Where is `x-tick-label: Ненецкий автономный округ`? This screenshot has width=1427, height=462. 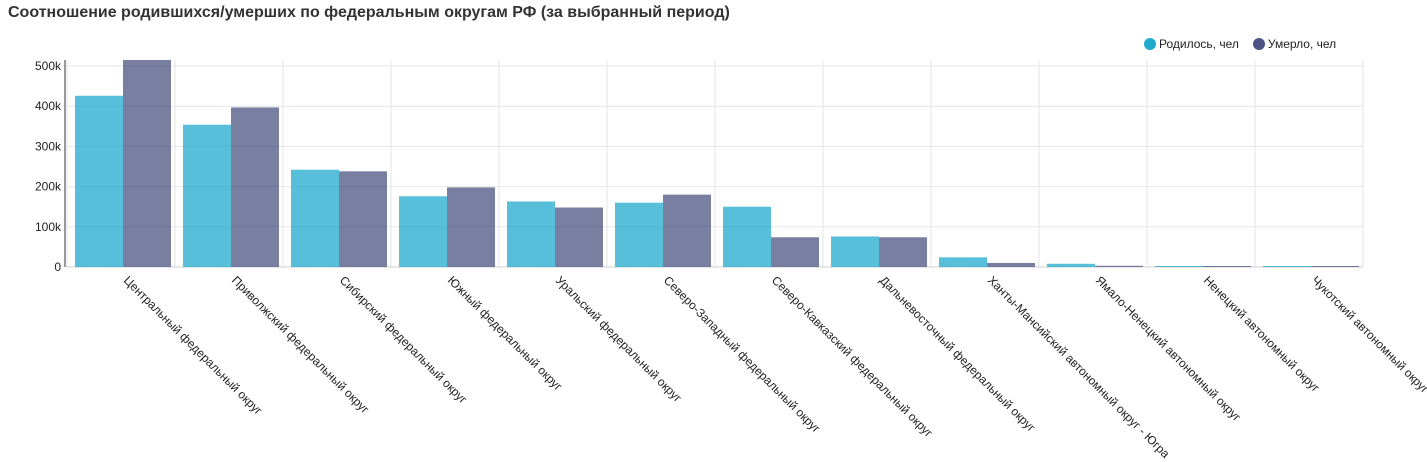
x-tick-label: Ненецкий автономный округ is located at coordinates (1262, 334).